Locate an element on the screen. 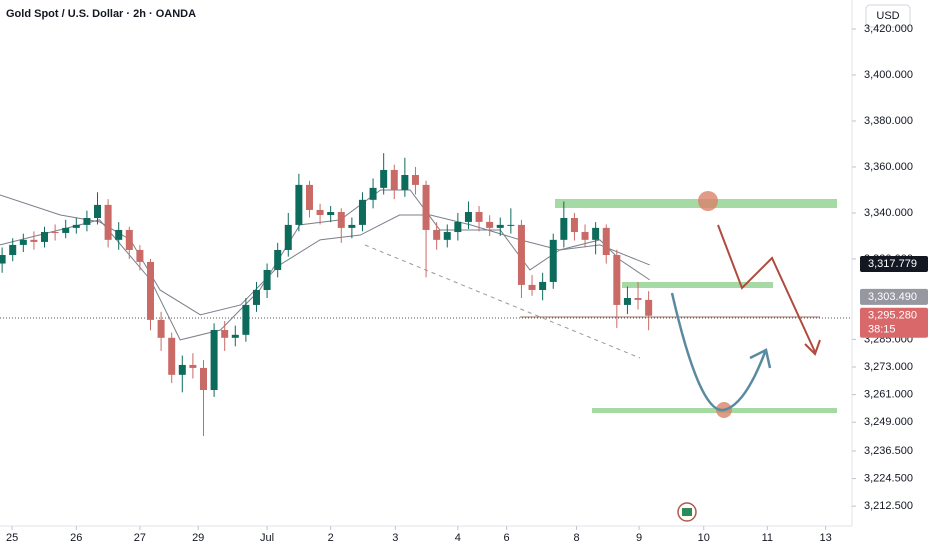 The width and height of the screenshot is (932, 550). currency-button is located at coordinates (888, 16).